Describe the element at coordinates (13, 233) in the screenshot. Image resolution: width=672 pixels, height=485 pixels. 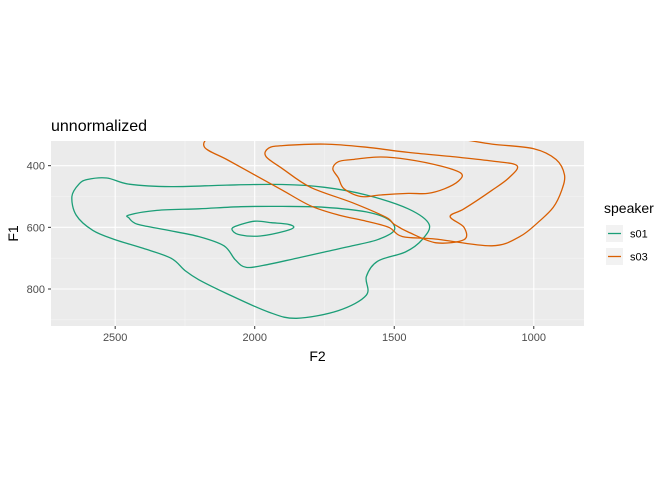
I see `y-axis-title: F1` at that location.